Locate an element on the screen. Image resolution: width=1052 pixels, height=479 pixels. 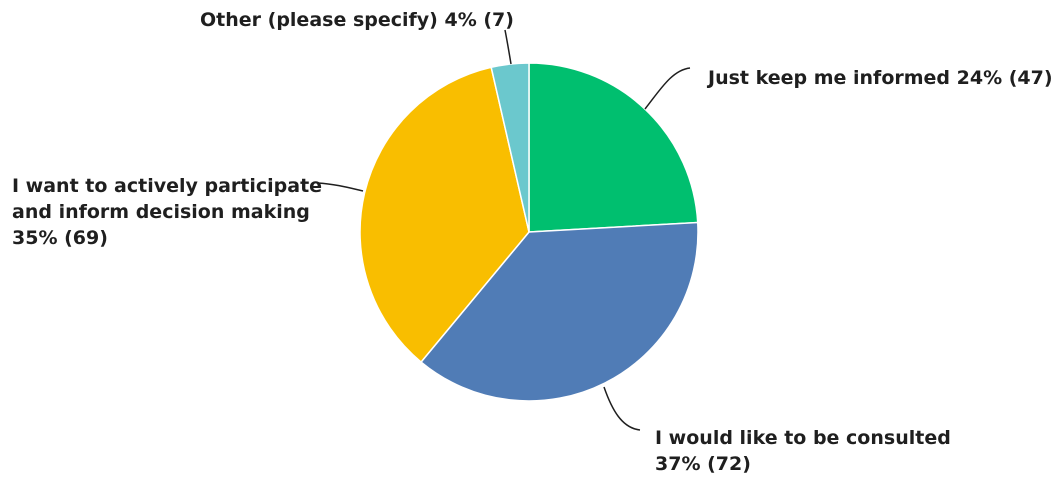
slice-label-2-line-1: I would like to be consulted is located at coordinates (803, 438).